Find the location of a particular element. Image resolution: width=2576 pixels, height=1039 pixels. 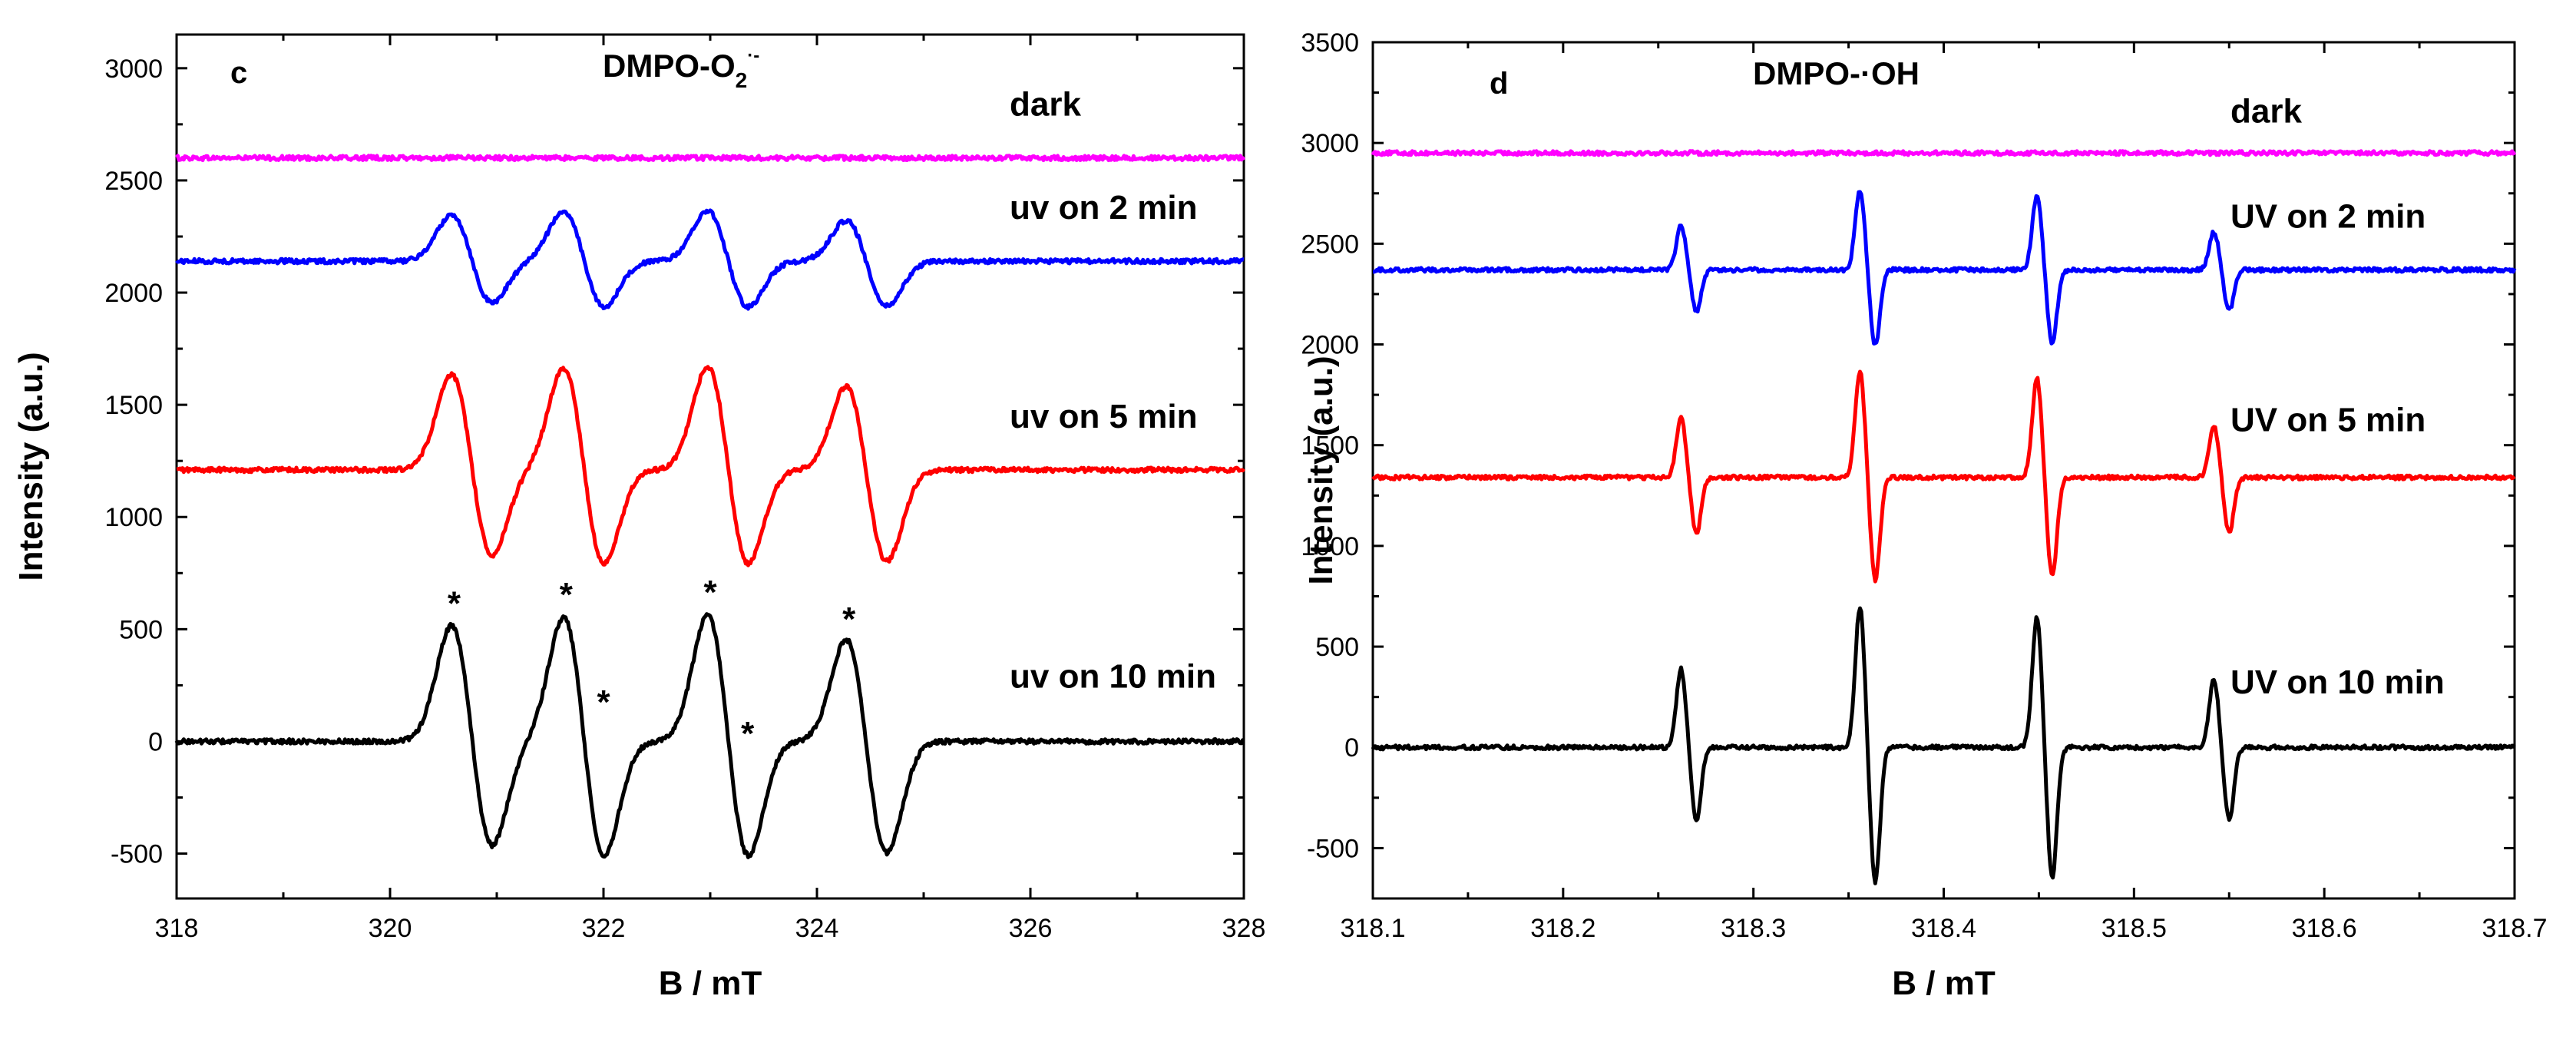

x-tick-label: 318.6 is located at coordinates (2324, 928).